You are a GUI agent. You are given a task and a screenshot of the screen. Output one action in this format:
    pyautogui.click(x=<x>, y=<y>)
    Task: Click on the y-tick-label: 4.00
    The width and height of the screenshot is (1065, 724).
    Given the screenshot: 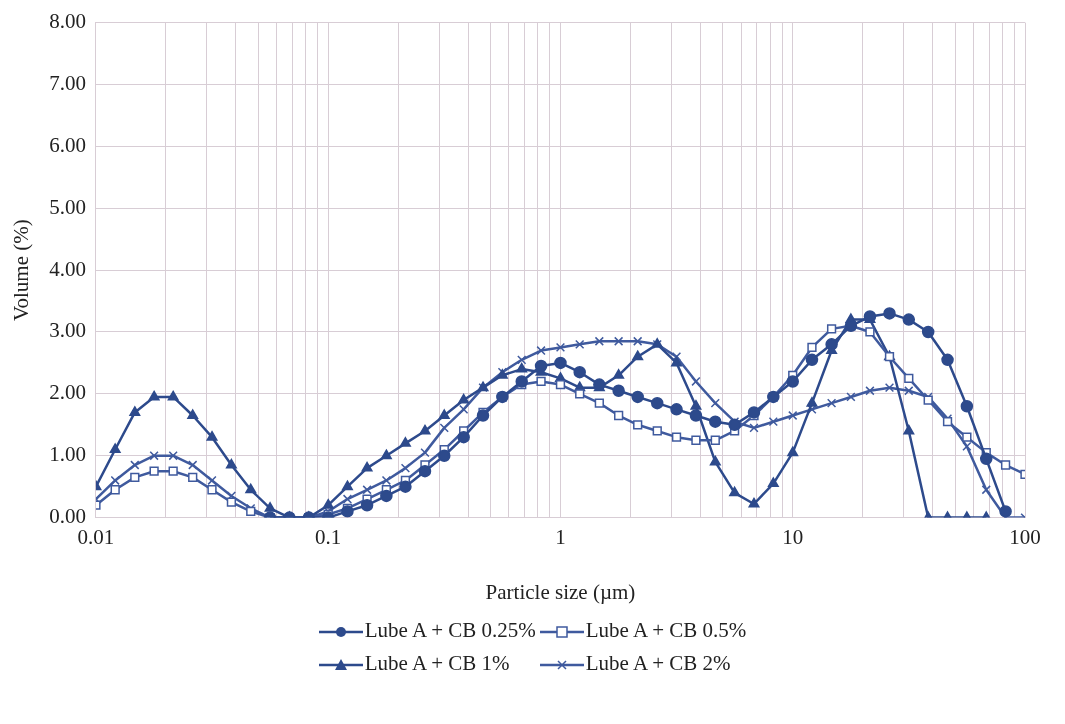 What is the action you would take?
    pyautogui.click(x=67, y=268)
    